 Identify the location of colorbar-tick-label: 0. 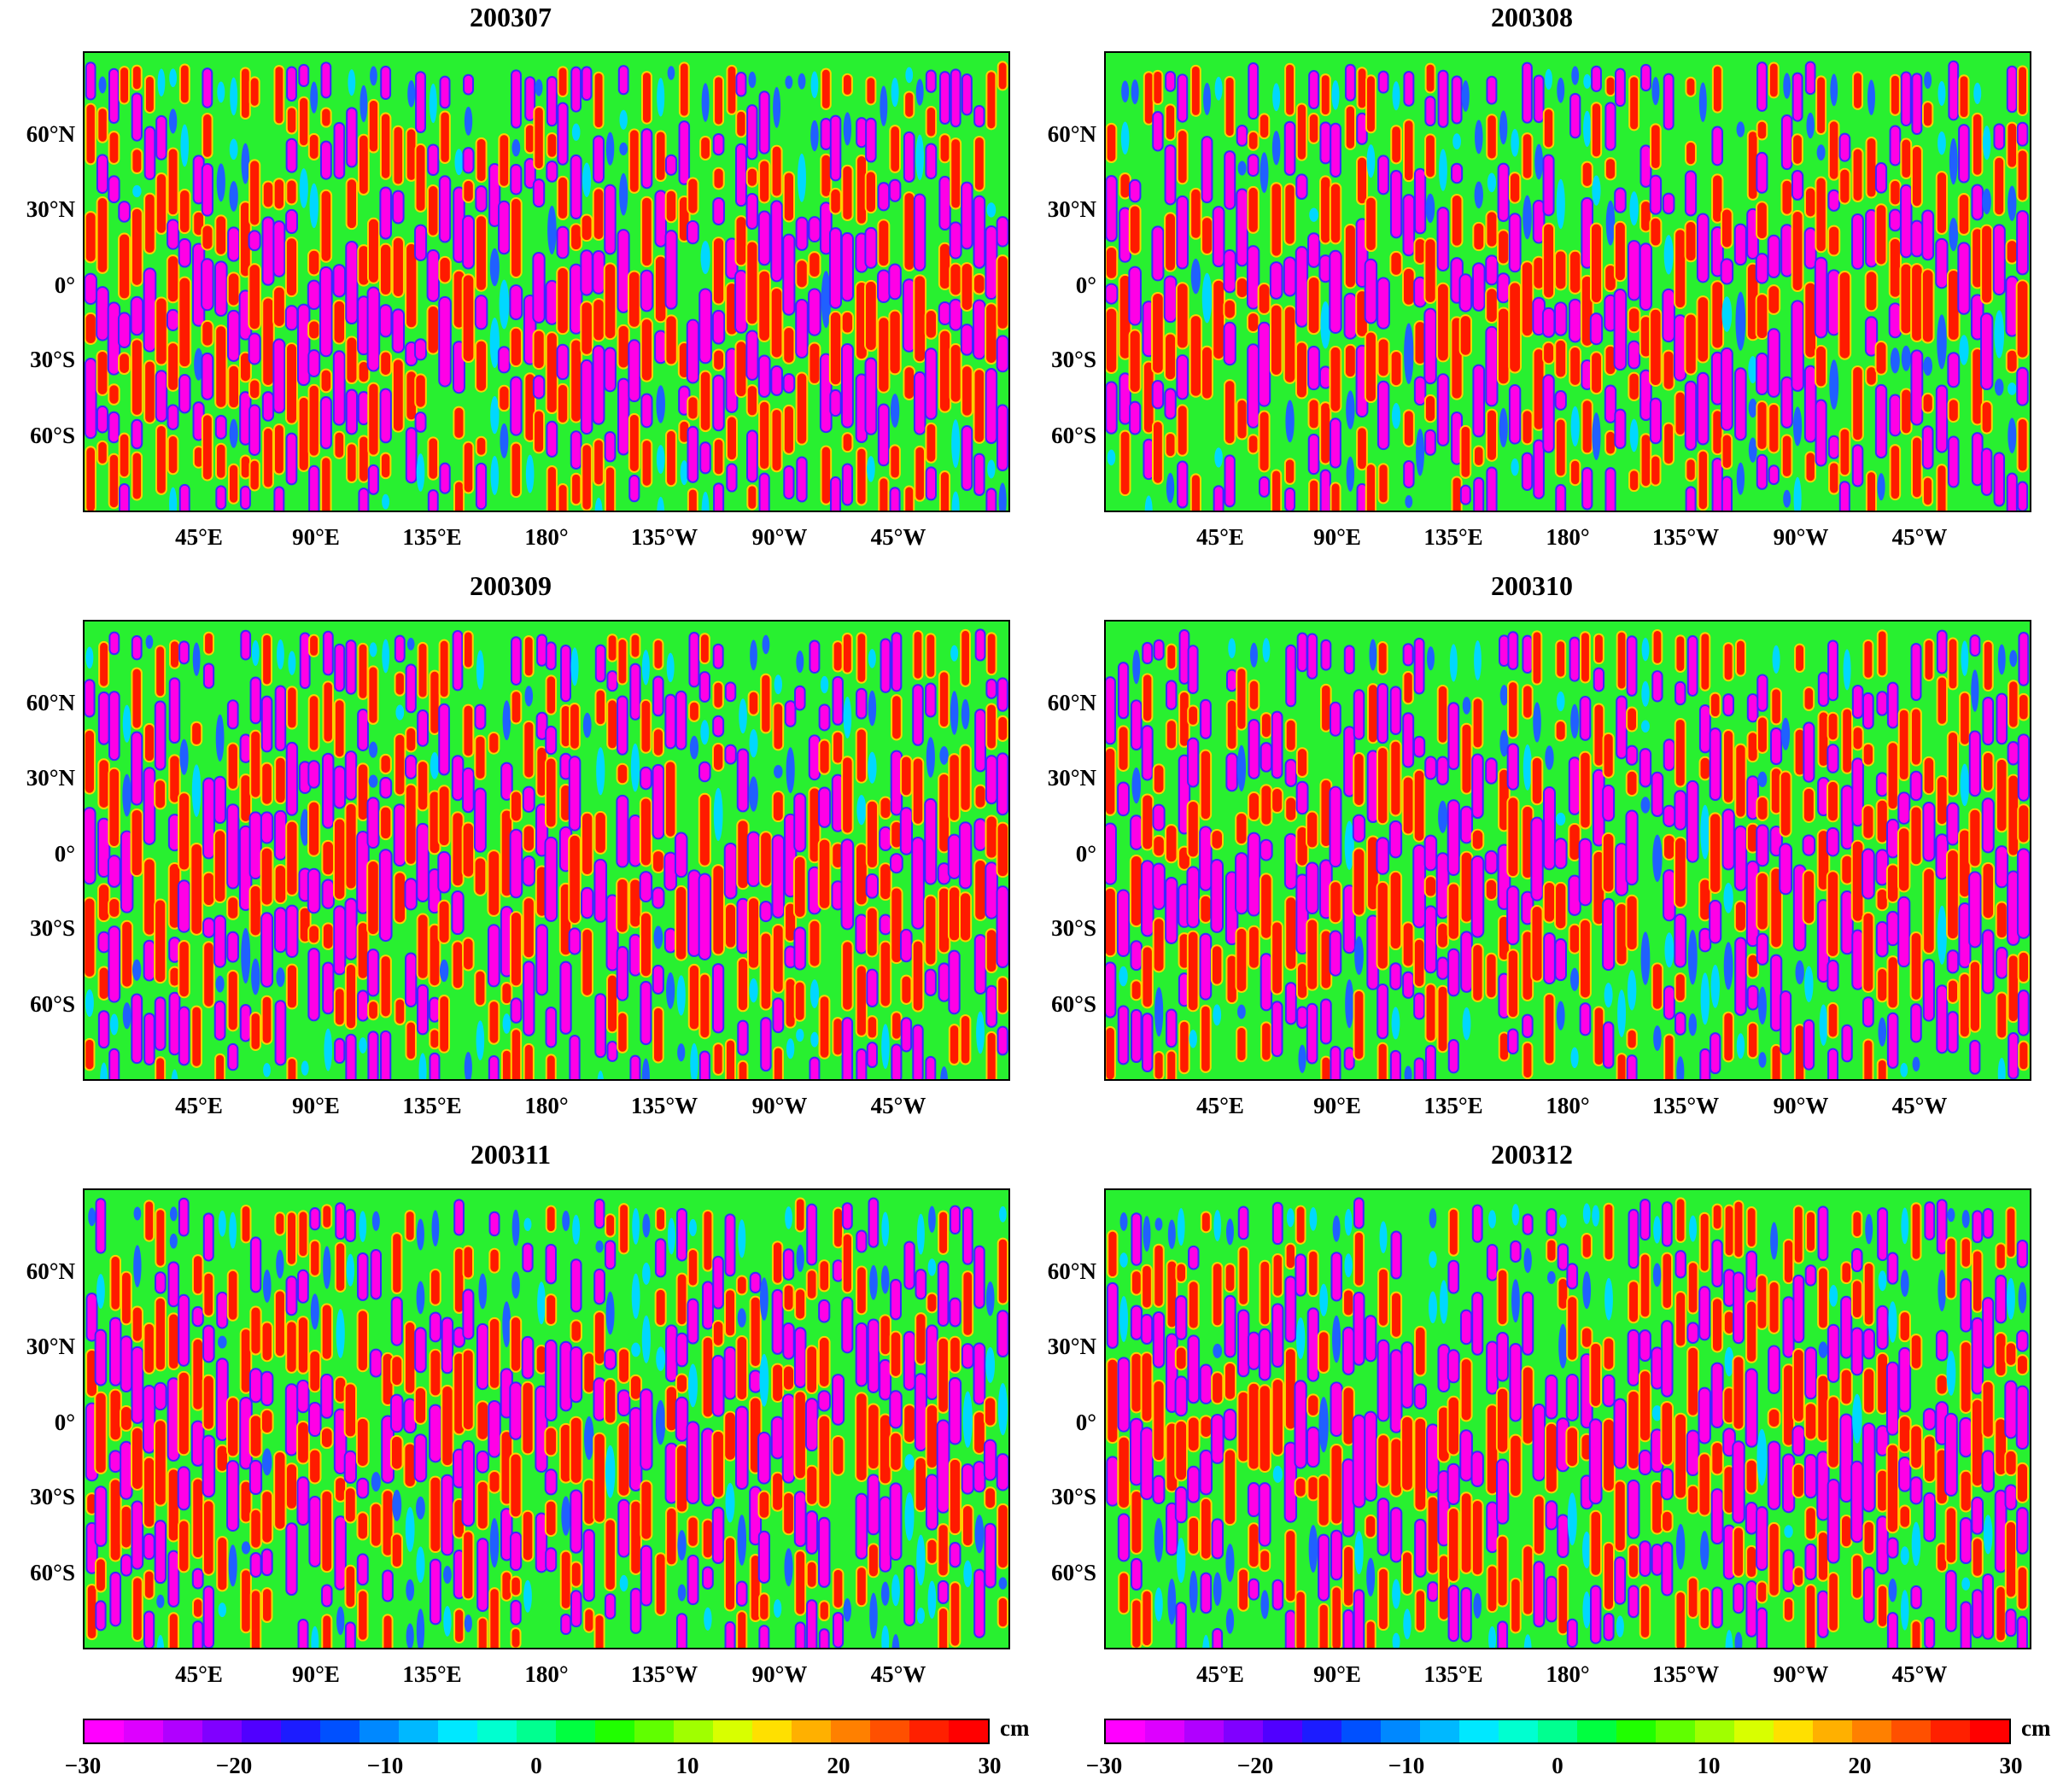
(536, 1765).